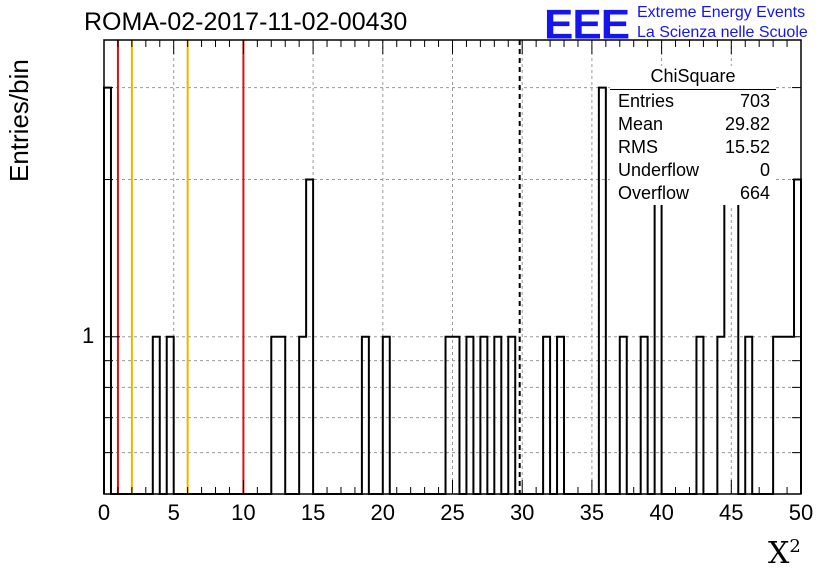 This screenshot has width=836, height=572. Describe the element at coordinates (646, 101) in the screenshot. I see `stats-label: Entries` at that location.